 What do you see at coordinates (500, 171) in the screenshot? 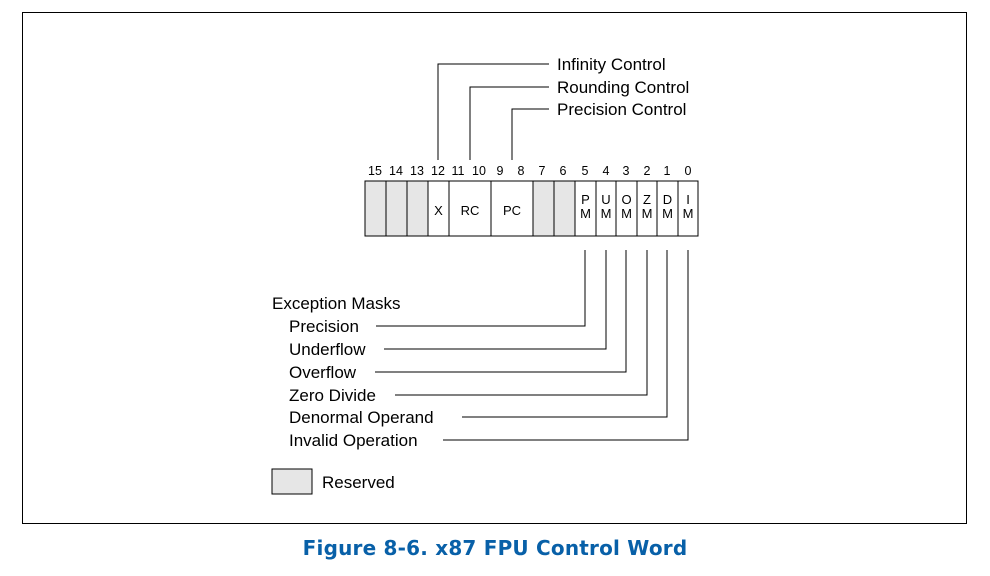
I see `bit-number-9: 9` at bounding box center [500, 171].